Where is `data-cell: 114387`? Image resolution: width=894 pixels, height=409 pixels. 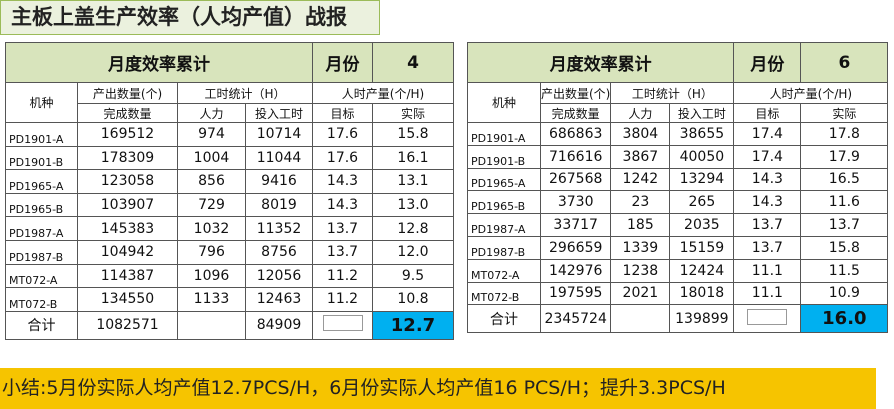 data-cell: 114387 is located at coordinates (127, 276).